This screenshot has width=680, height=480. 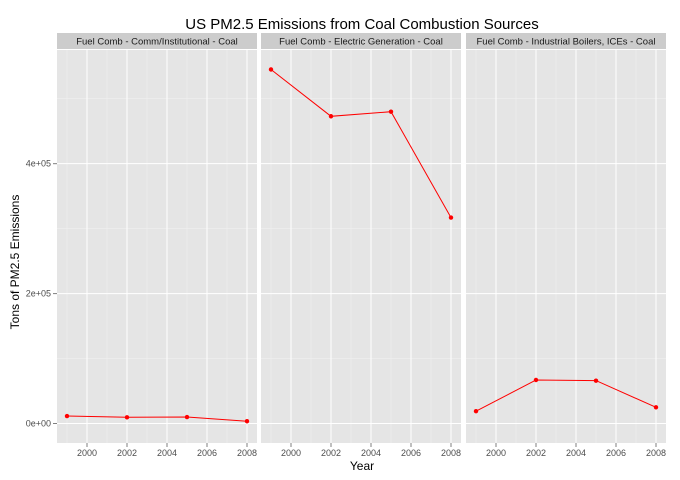 What do you see at coordinates (362, 466) in the screenshot?
I see `x-axis-title: Year` at bounding box center [362, 466].